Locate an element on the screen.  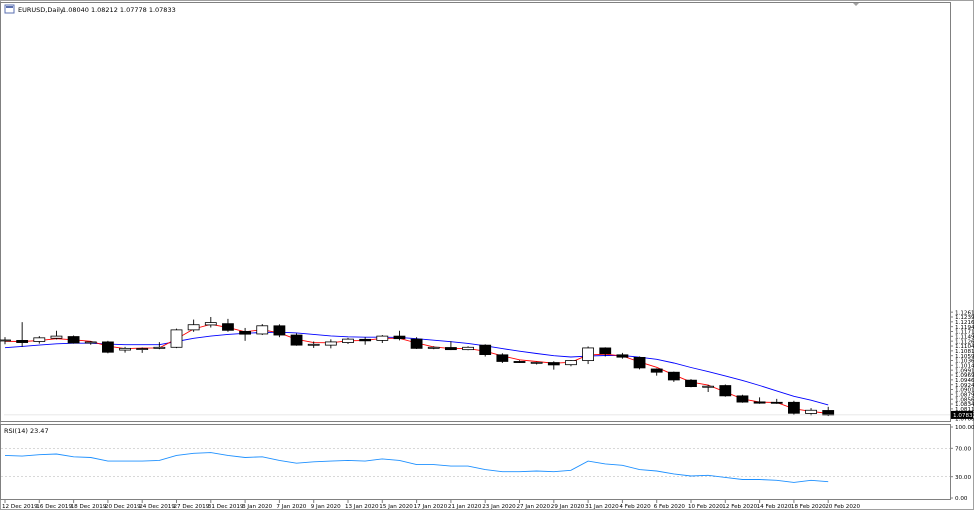
time-tick-label: 27 Dec 2019 is located at coordinates (192, 507).